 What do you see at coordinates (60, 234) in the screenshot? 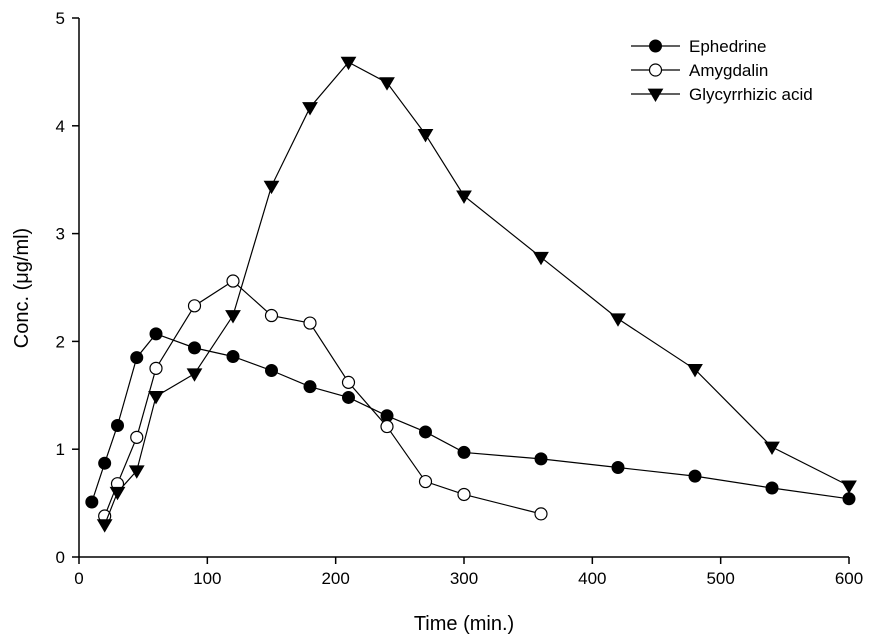
I see `y-tick-label: 3` at bounding box center [60, 234].